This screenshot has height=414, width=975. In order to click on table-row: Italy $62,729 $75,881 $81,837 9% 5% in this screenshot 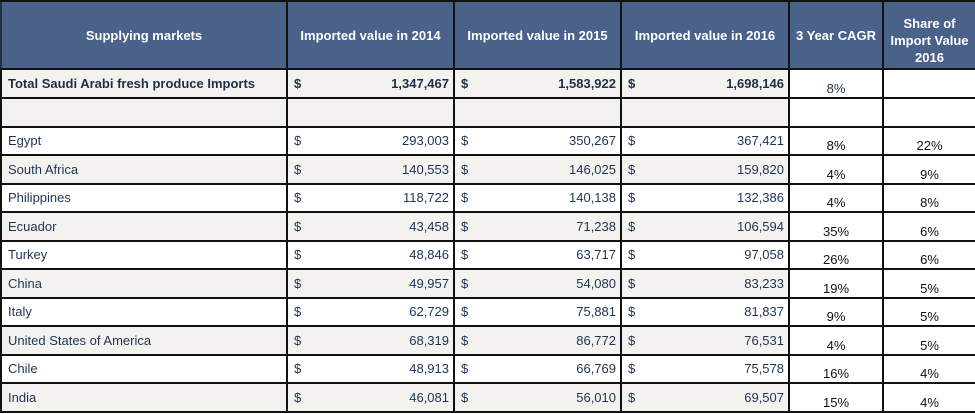, I will do `click(487, 311)`.